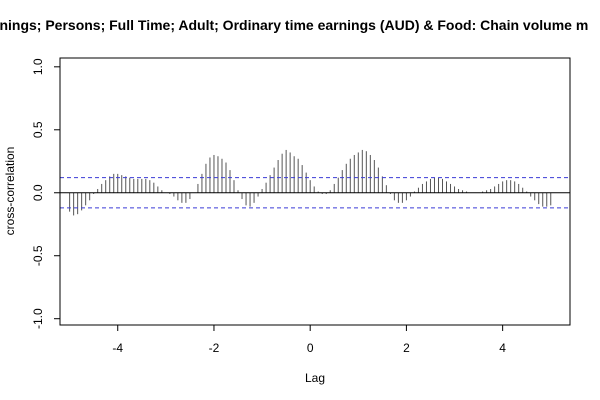 The height and width of the screenshot is (400, 600). What do you see at coordinates (38, 66) in the screenshot?
I see `y-tick-label: 1.0` at bounding box center [38, 66].